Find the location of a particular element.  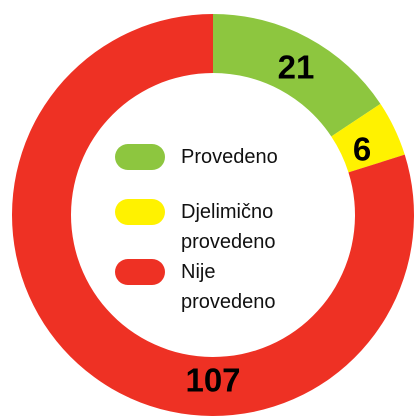

value-label: 107 is located at coordinates (212, 380).